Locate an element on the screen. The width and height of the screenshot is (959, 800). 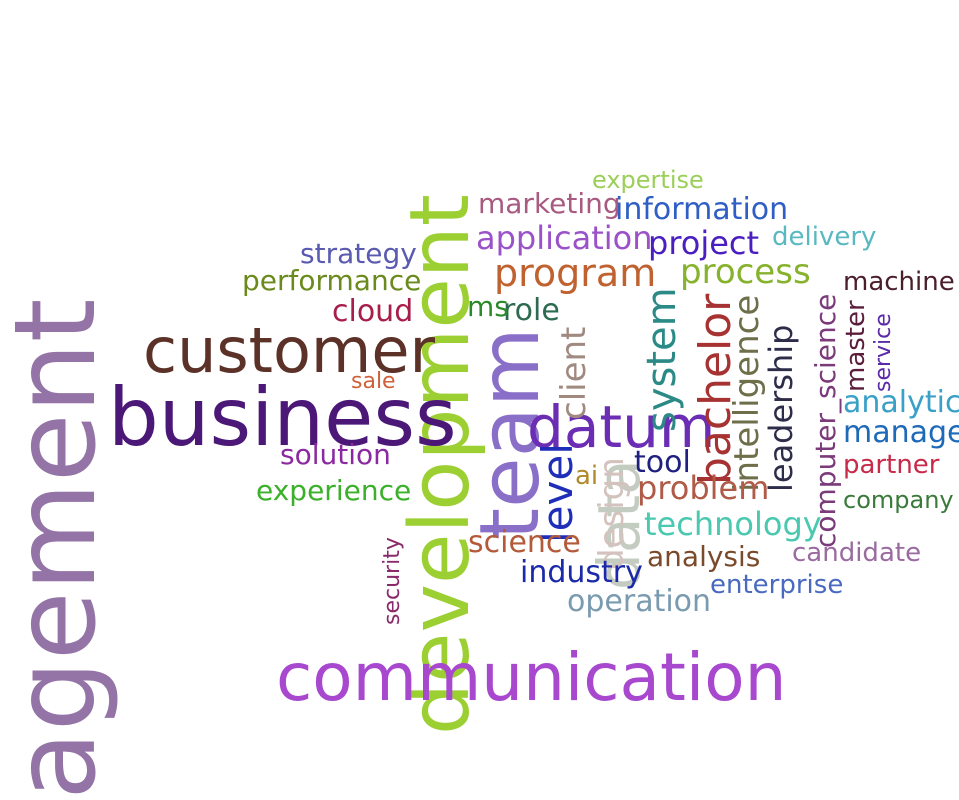
word-experience: experience is located at coordinates (334, 490).